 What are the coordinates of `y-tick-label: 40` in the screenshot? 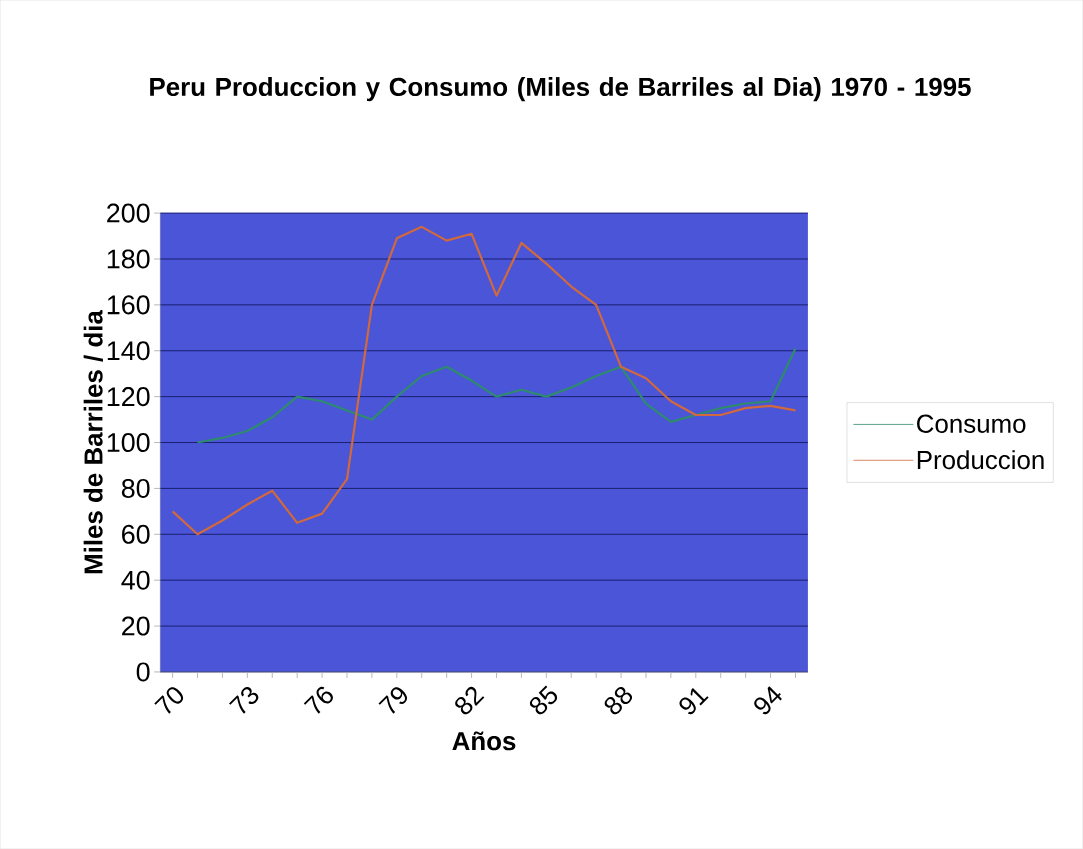 It's located at (135, 580).